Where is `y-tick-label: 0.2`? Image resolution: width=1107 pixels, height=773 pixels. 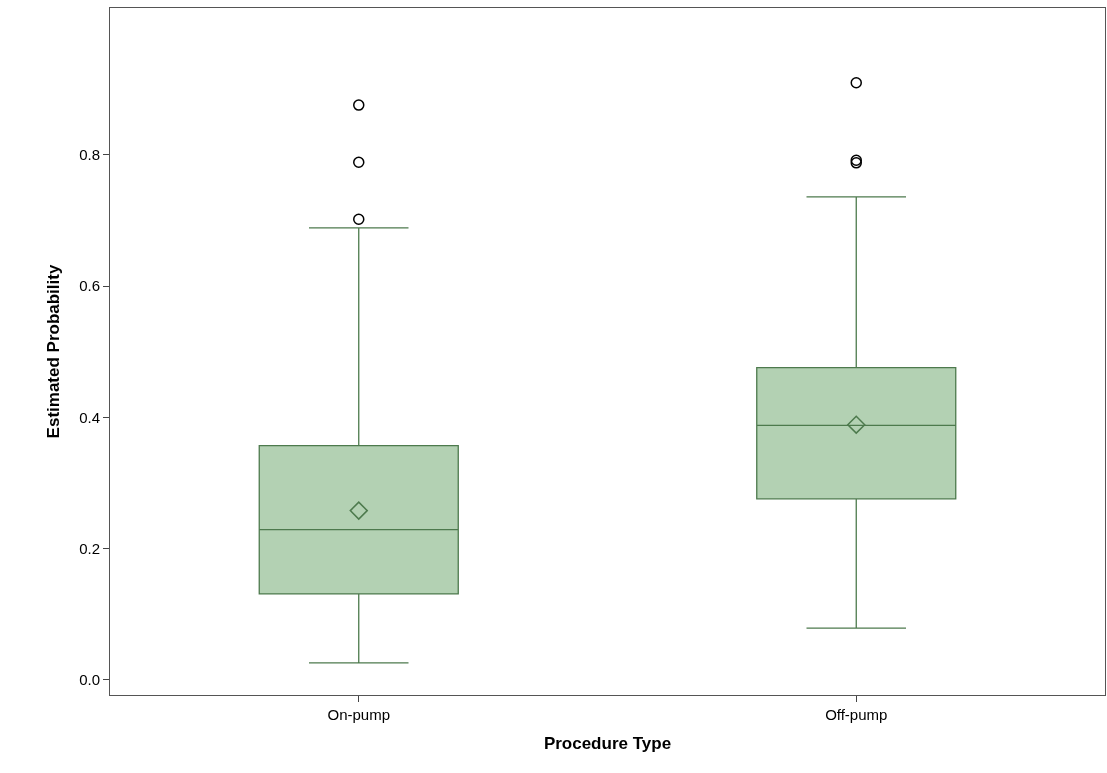 y-tick-label: 0.2 is located at coordinates (89, 548).